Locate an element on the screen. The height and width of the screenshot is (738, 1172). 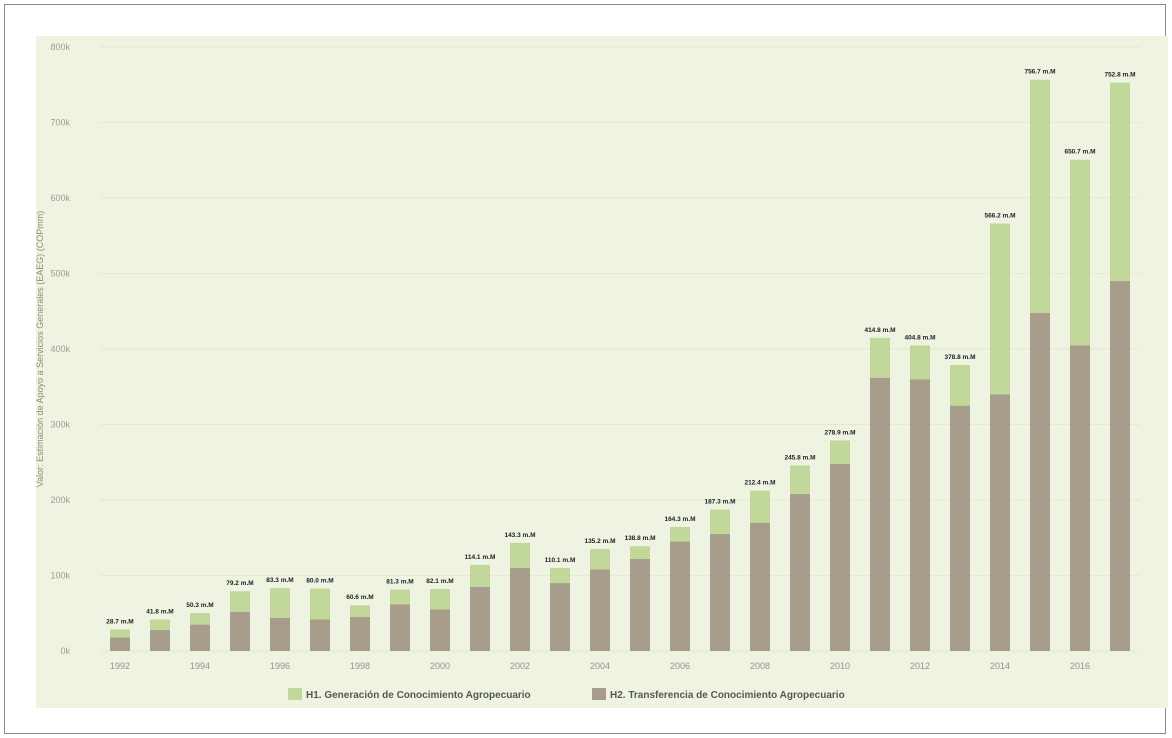
y-tick-label: 300k is located at coordinates (60, 425).